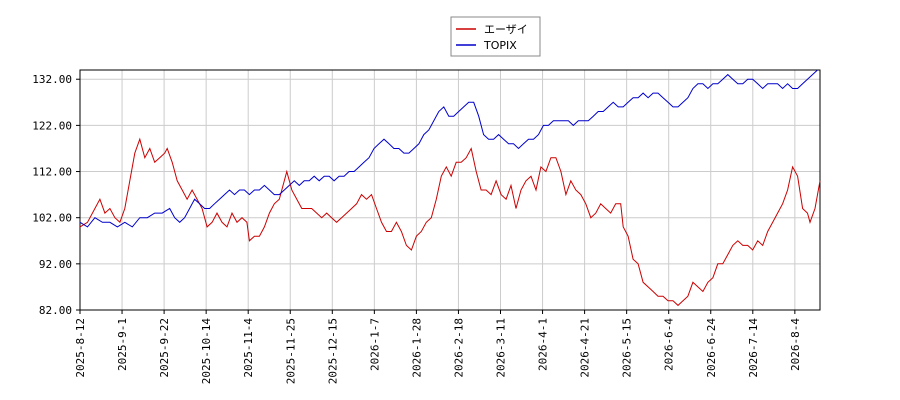 This screenshot has width=900, height=400. I want to click on x-tick-label: 2026-4-21, so click(585, 348).